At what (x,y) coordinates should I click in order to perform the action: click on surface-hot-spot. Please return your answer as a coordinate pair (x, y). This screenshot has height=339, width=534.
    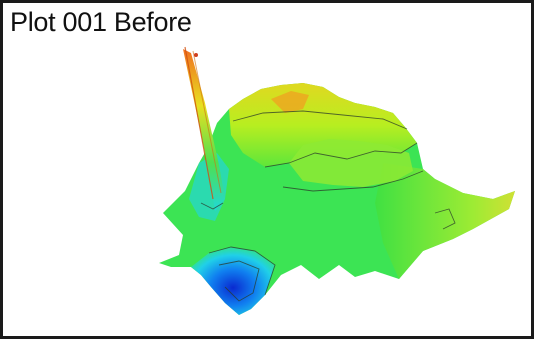
    Looking at the image, I should click on (290, 102).